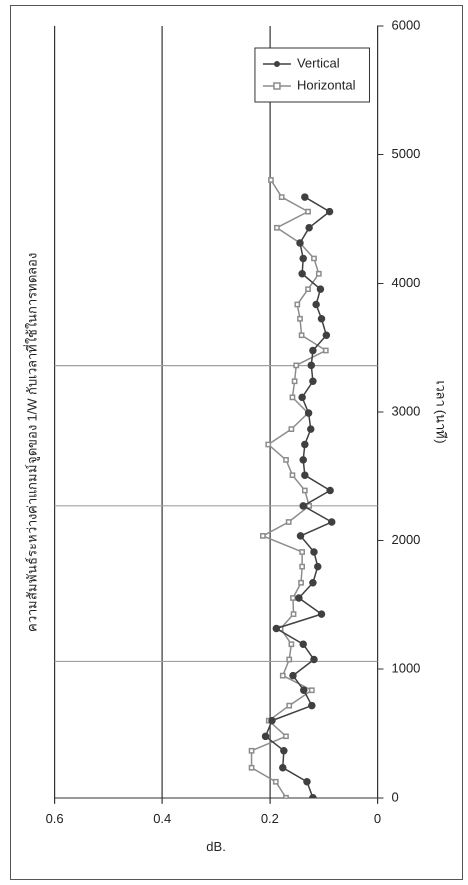  Describe the element at coordinates (405, 282) in the screenshot. I see `y-tick-label: 4000` at that location.